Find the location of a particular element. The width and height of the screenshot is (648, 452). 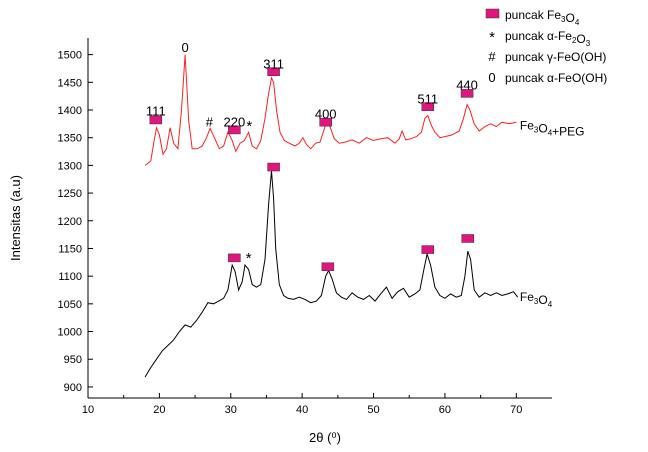

legend-marker: 0 is located at coordinates (491, 77).